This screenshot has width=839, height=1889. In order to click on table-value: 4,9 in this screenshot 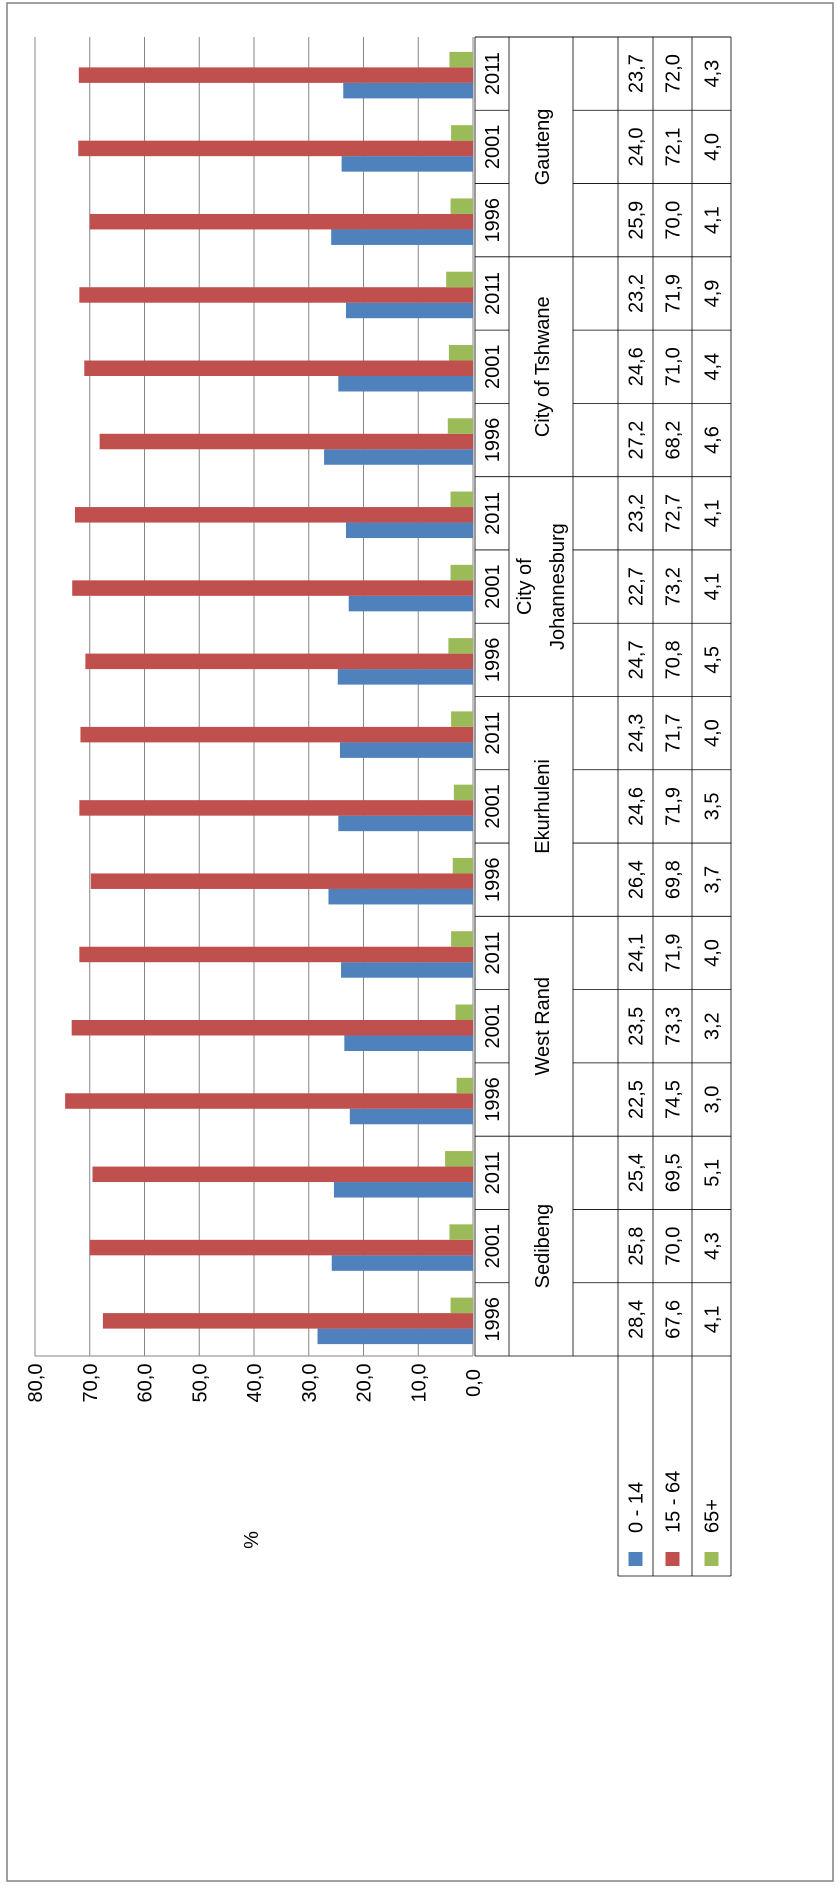, I will do `click(713, 294)`.